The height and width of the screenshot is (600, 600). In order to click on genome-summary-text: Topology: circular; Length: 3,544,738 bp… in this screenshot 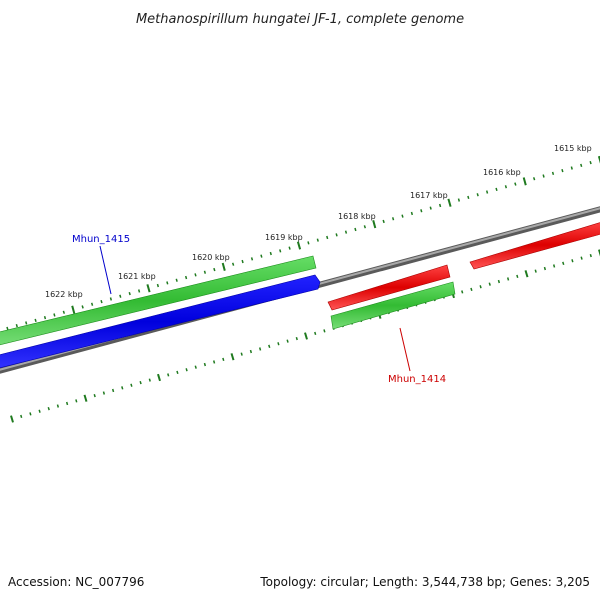, I will do `click(424, 582)`.